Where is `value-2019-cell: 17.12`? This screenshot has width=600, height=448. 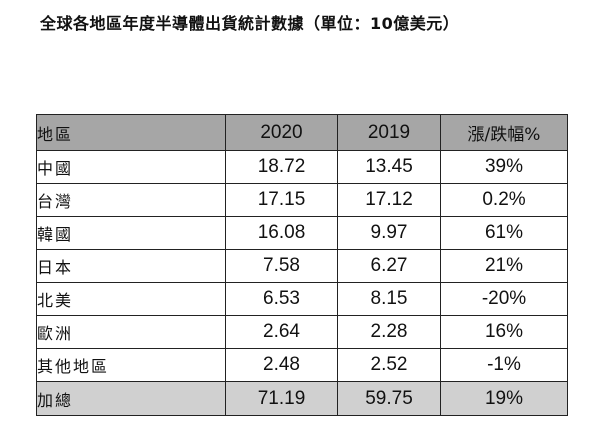 value-2019-cell: 17.12 is located at coordinates (389, 200).